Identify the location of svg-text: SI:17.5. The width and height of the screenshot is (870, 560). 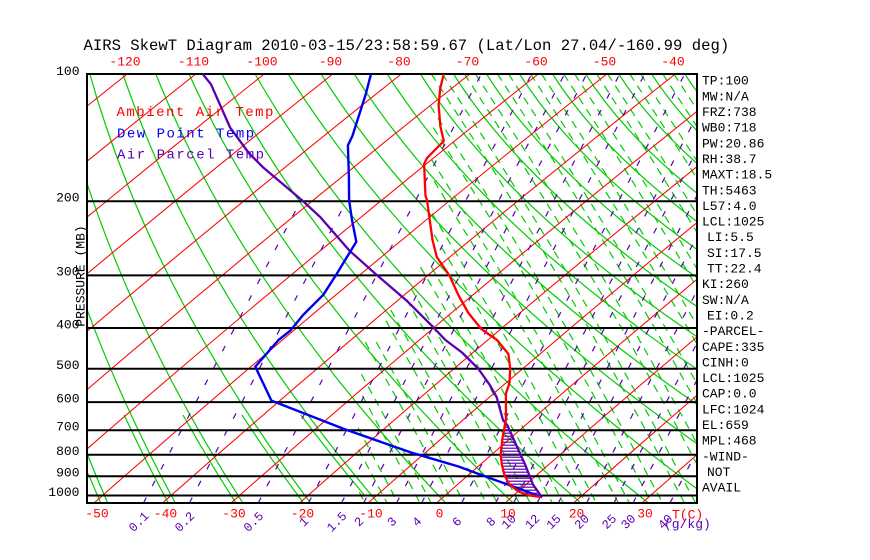
(734, 253).